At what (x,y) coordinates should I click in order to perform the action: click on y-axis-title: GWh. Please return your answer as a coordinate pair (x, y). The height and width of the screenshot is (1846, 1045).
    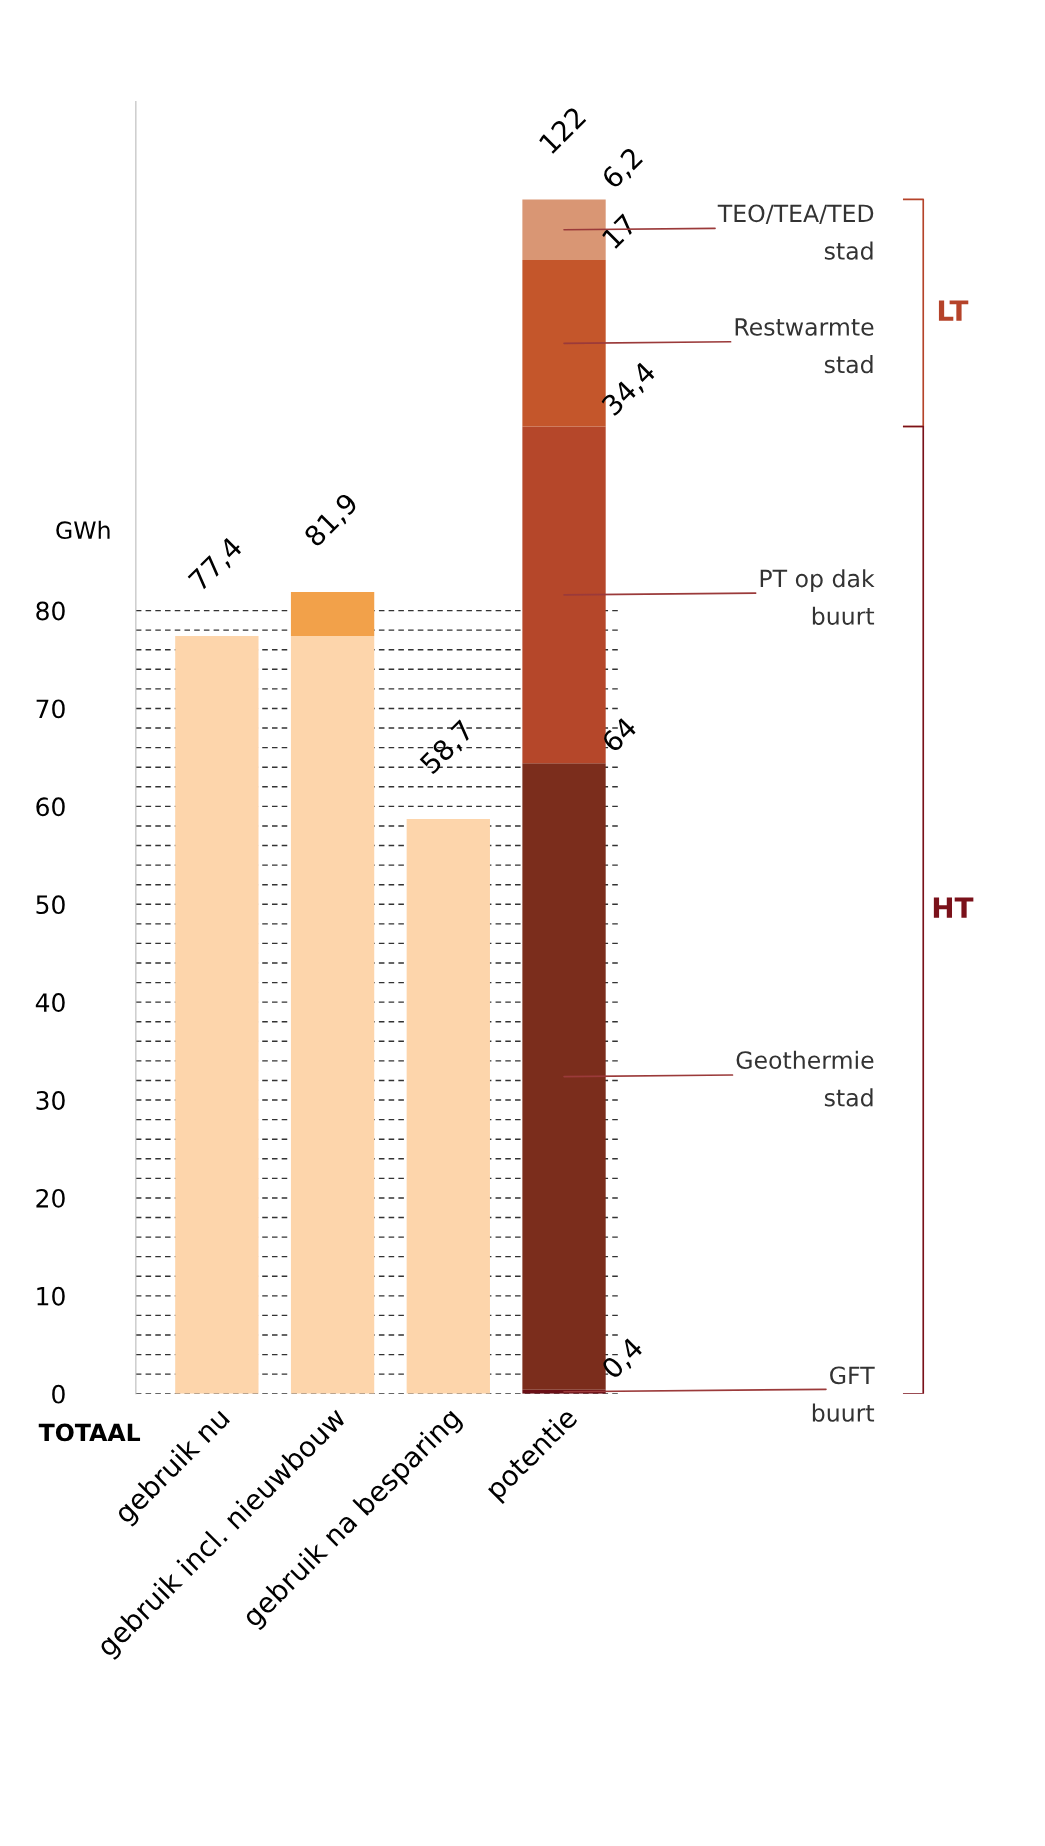
    Looking at the image, I should click on (83, 530).